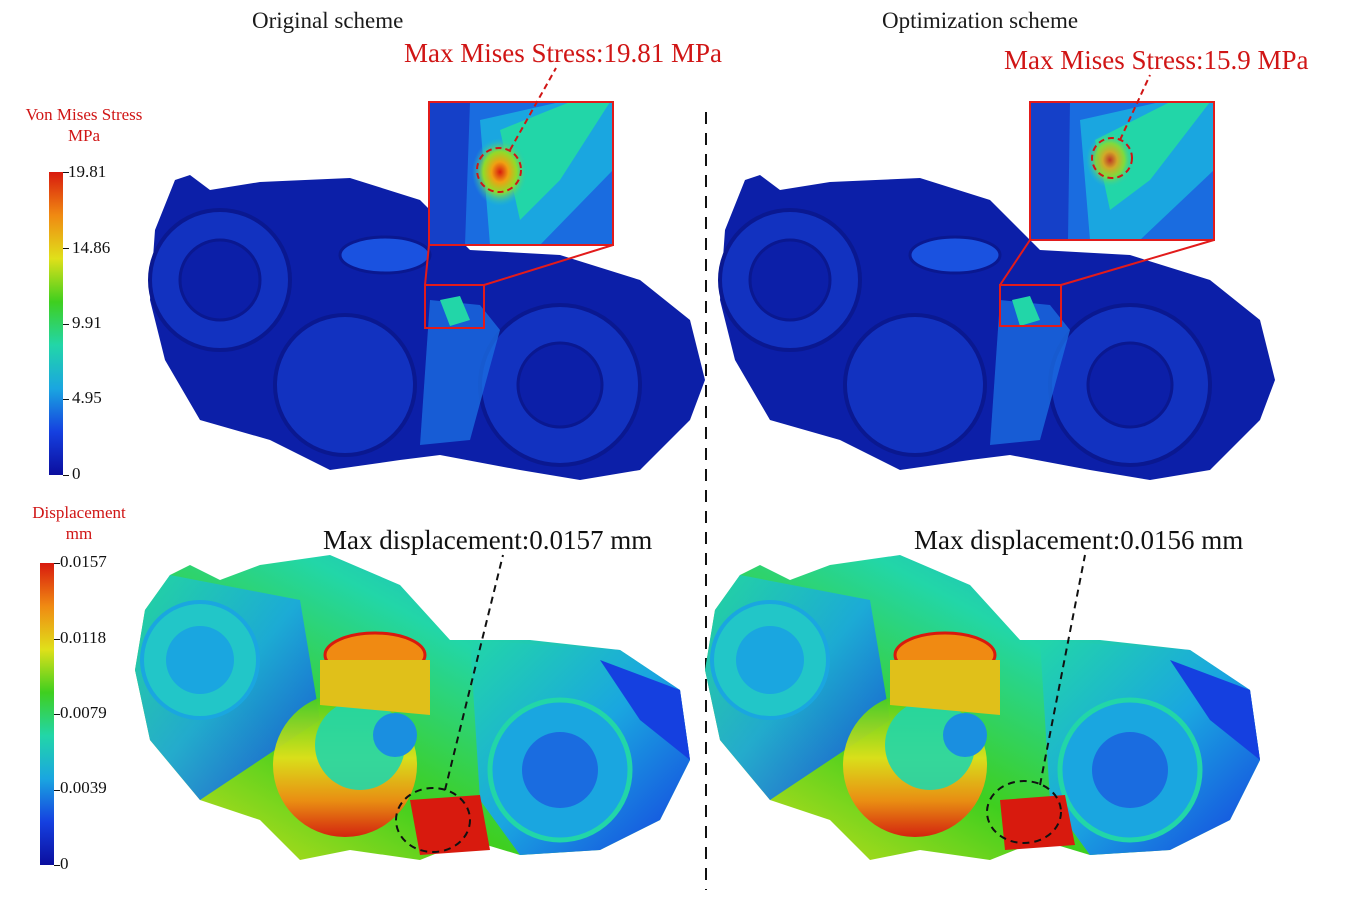 The height and width of the screenshot is (901, 1366). Describe the element at coordinates (426, 327) in the screenshot. I see `stress-model-original` at that location.